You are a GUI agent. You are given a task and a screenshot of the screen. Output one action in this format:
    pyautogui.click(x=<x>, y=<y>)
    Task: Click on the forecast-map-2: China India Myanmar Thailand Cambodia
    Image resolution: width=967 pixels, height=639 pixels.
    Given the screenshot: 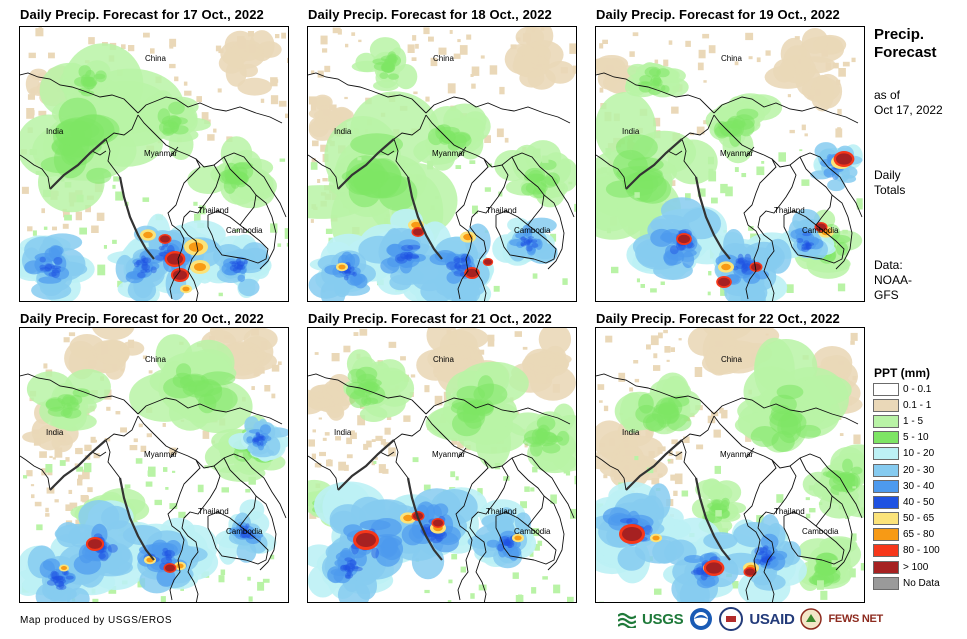 What is the action you would take?
    pyautogui.click(x=442, y=164)
    